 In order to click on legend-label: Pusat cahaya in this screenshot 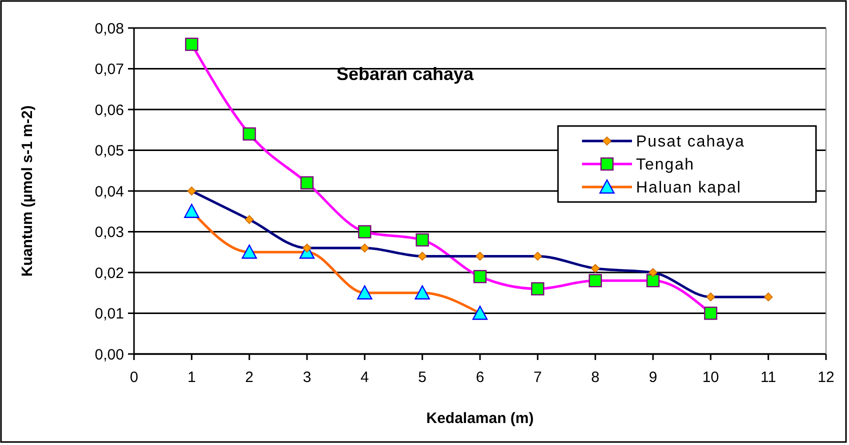, I will do `click(690, 142)`.